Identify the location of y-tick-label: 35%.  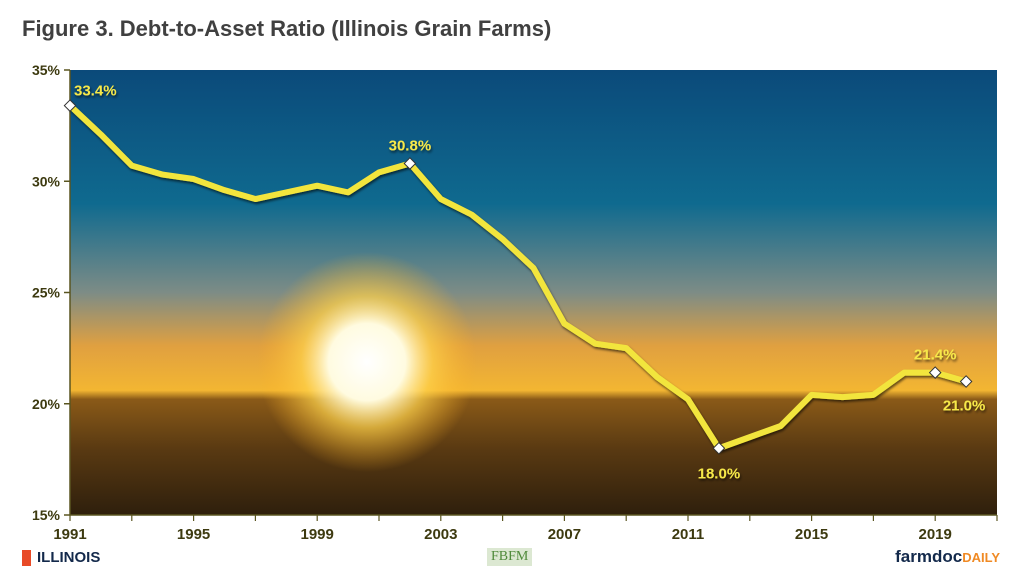
(46, 70).